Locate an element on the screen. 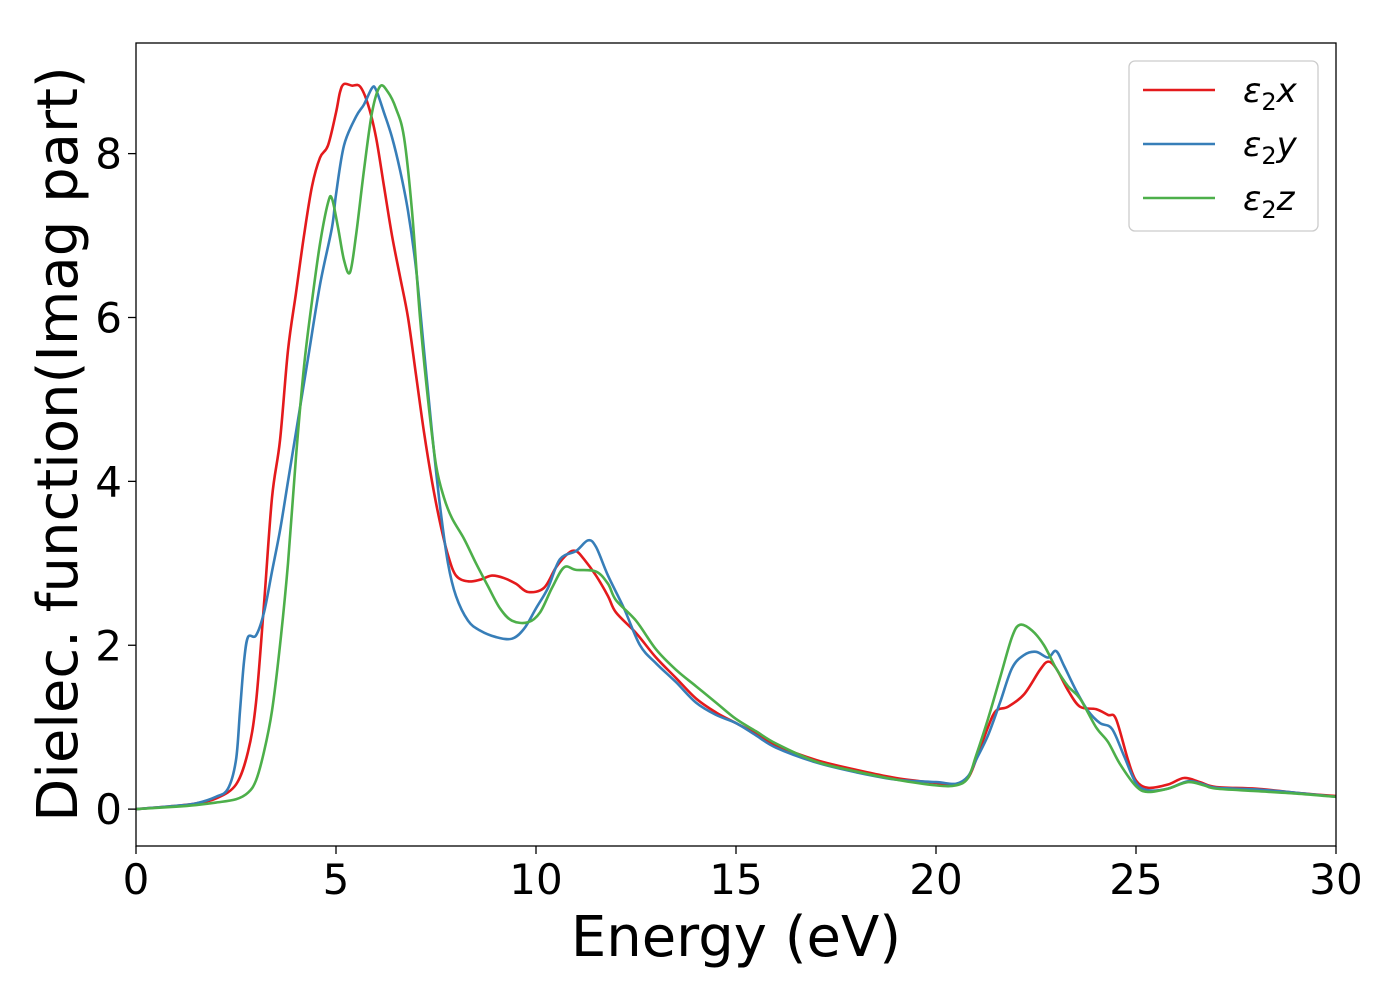 The height and width of the screenshot is (1000, 1400). legend-label-x: ε2x is located at coordinates (1270, 93).